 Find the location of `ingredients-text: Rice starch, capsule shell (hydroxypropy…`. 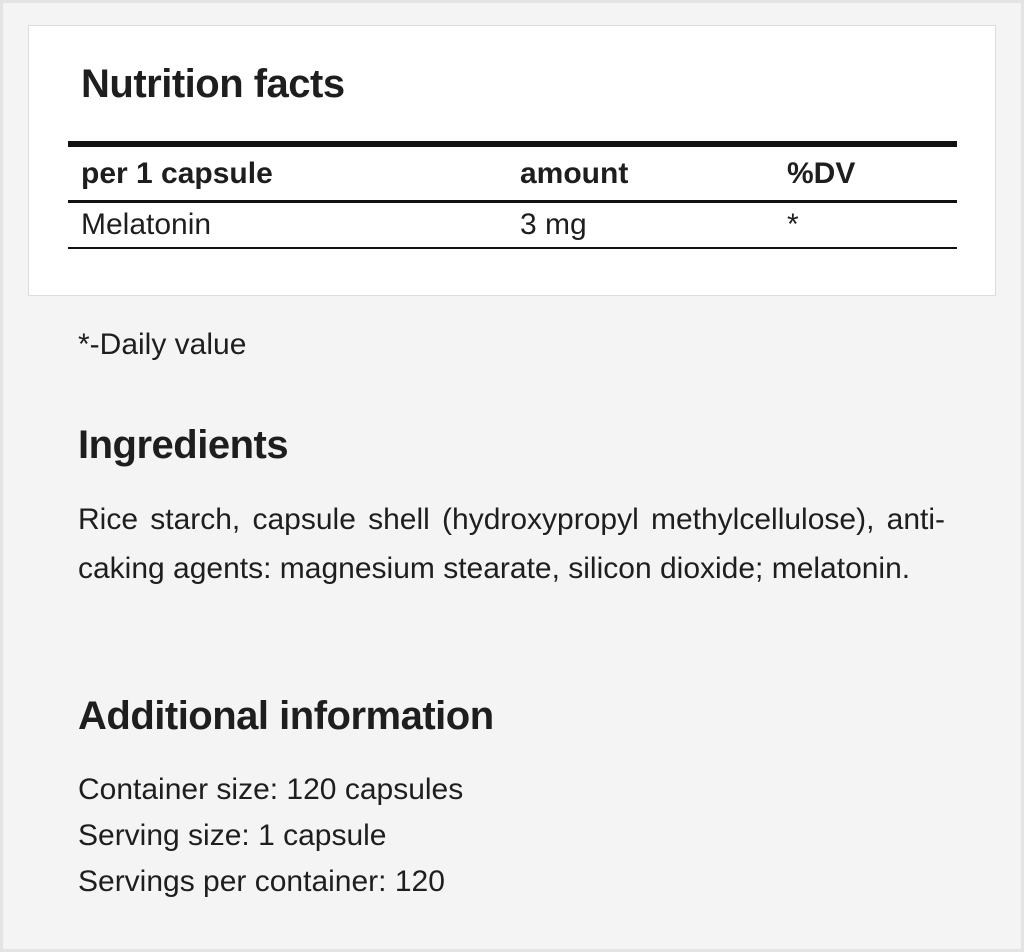

ingredients-text: Rice starch, capsule shell (hydroxypropy… is located at coordinates (511, 544).